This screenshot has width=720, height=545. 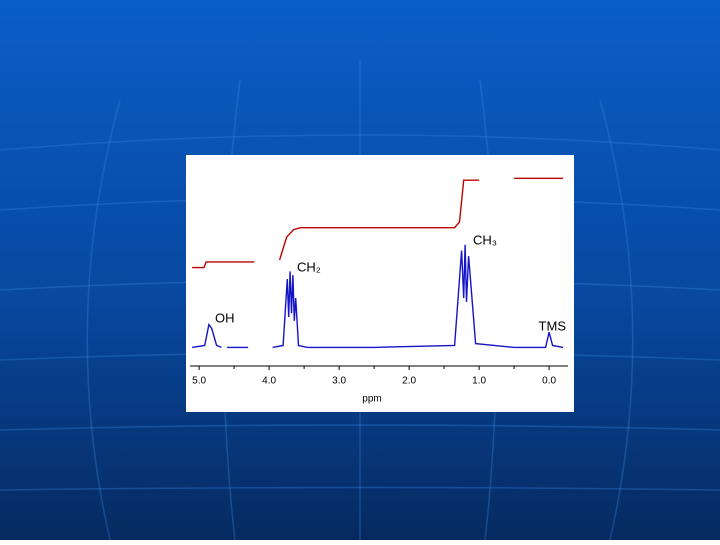 I want to click on peak-annotation: OH, so click(x=225, y=317).